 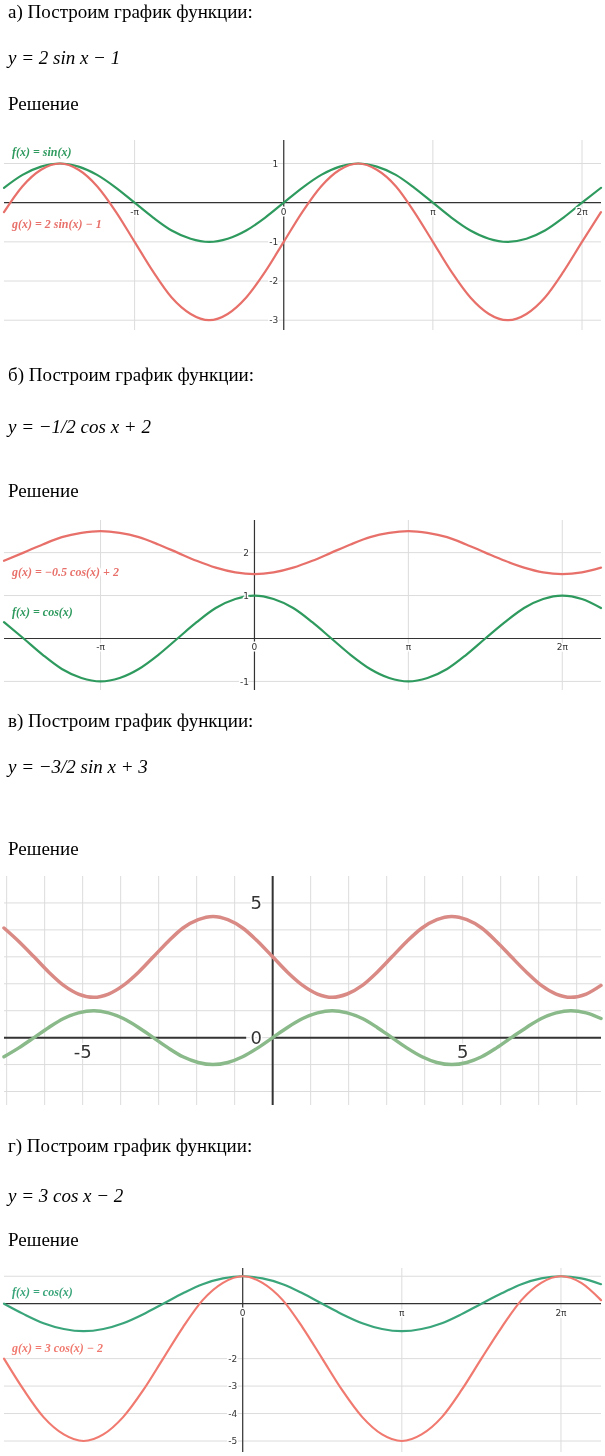 I want to click on chart-subtitle: y = −3/2 sin x + 3, so click(x=77, y=766).